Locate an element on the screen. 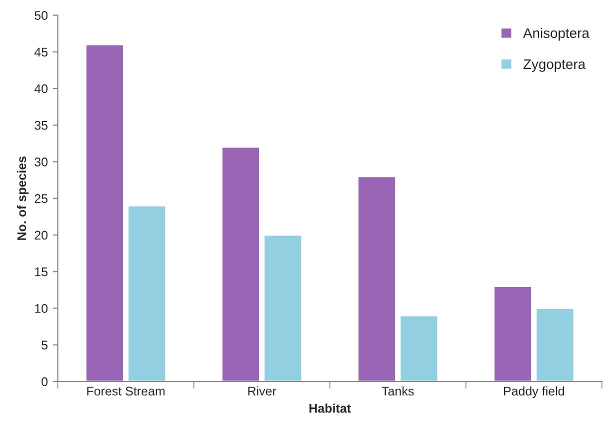 The image size is (608, 436). y-tick-label: 5 is located at coordinates (45, 345).